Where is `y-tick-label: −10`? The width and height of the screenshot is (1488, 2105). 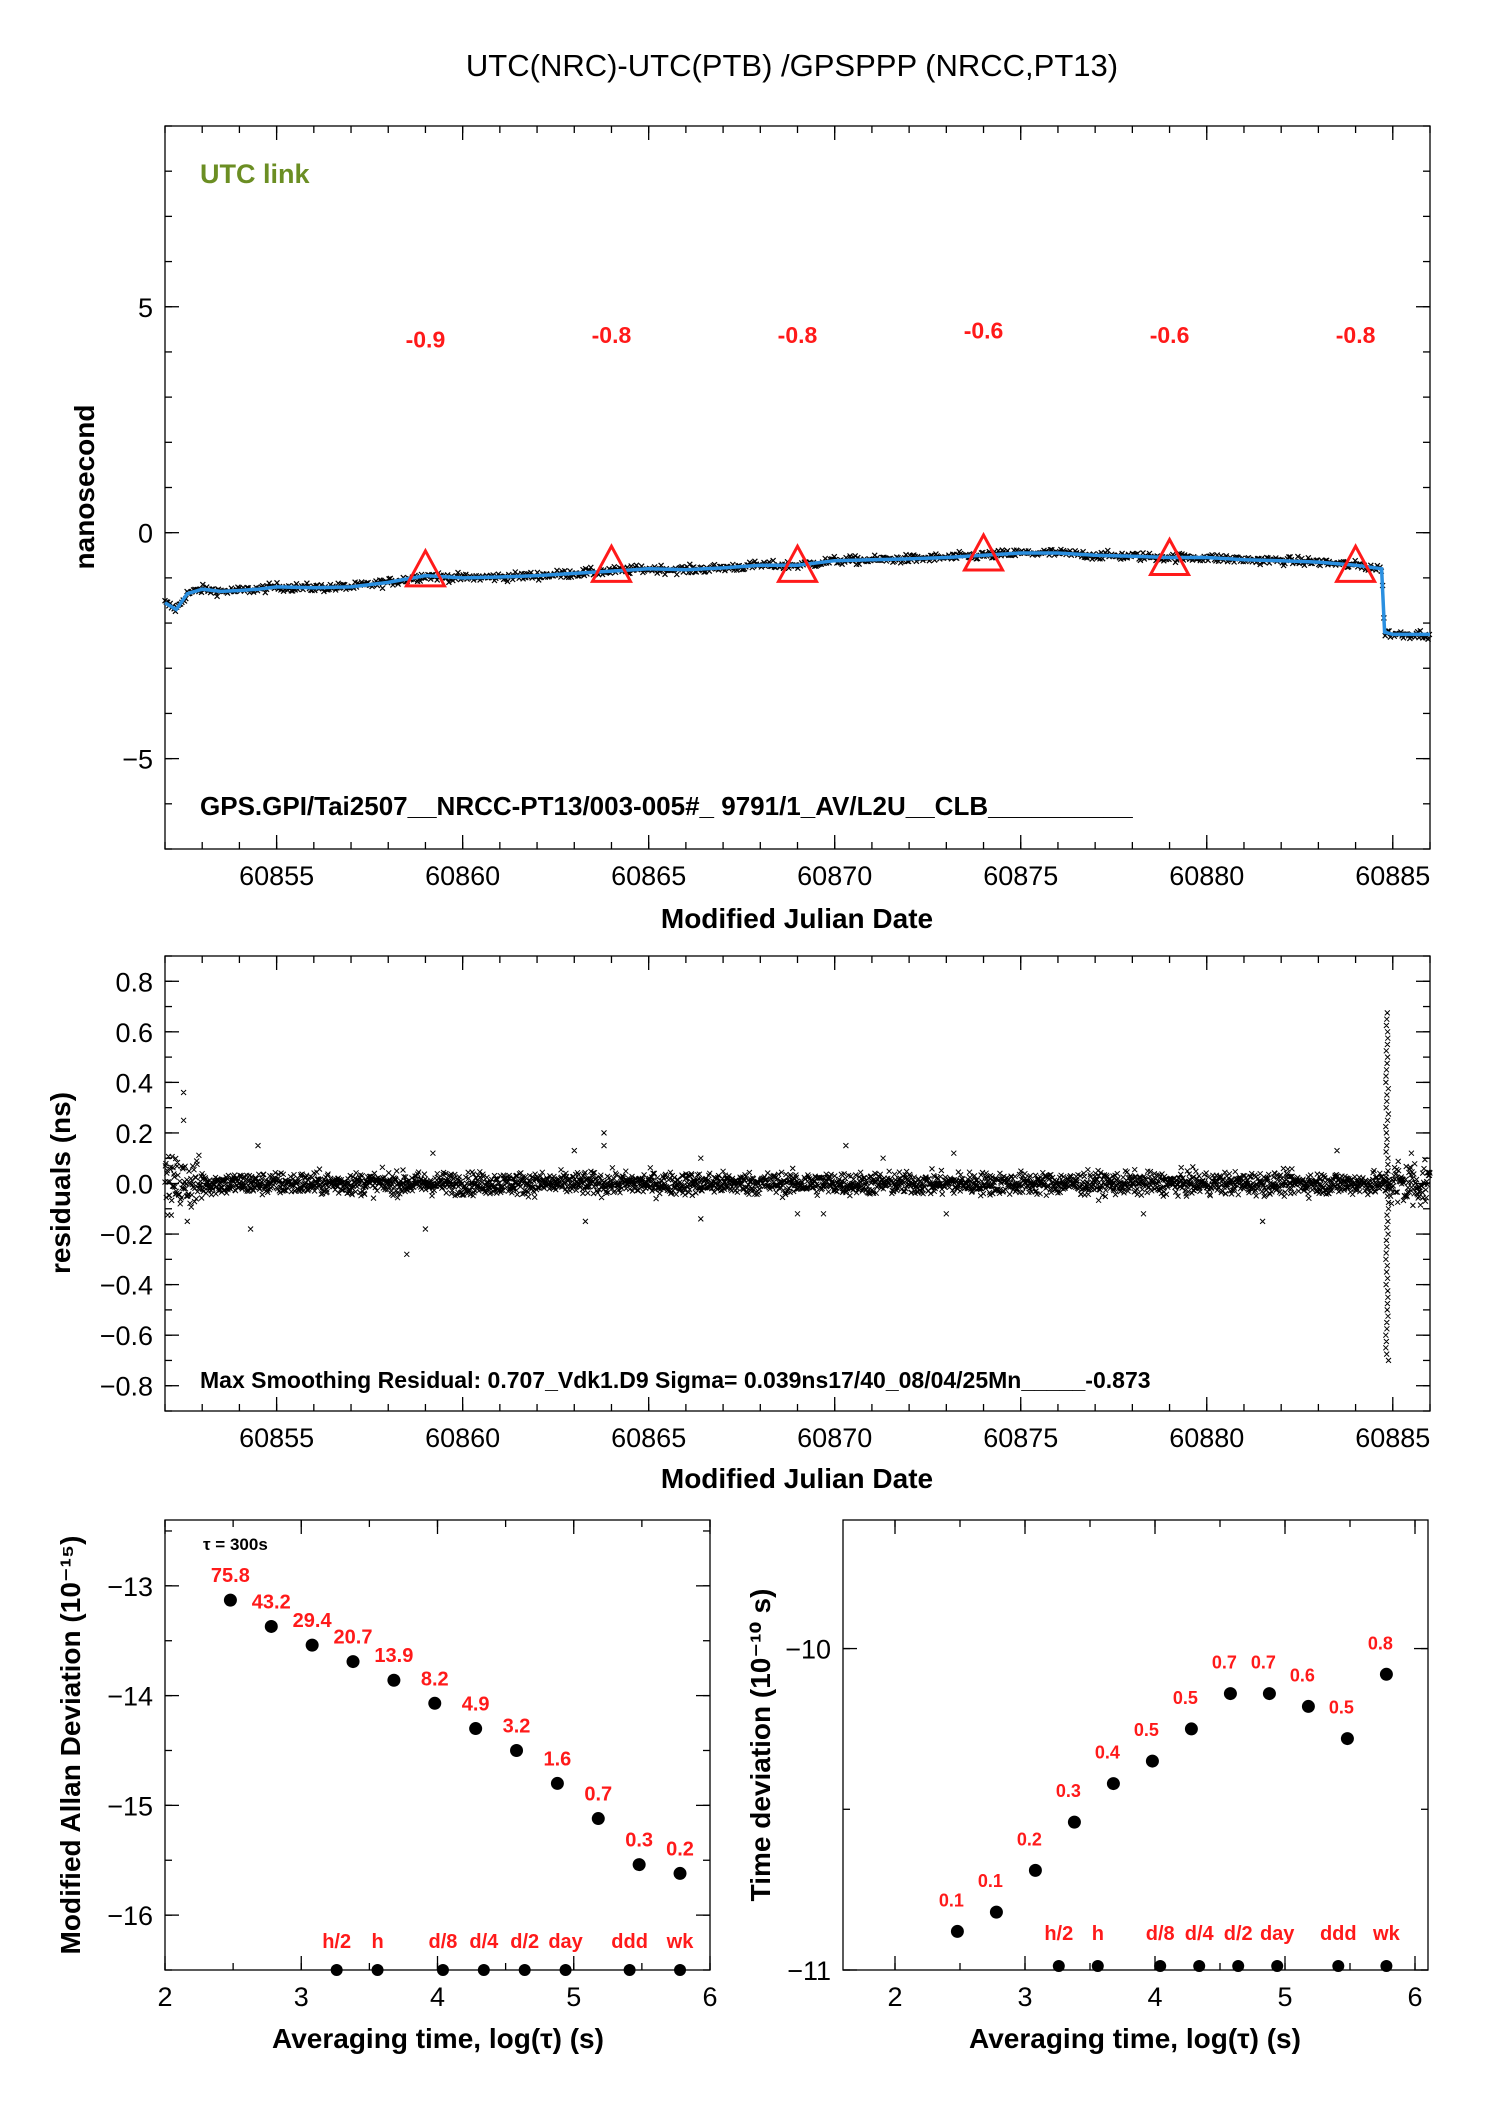 y-tick-label: −10 is located at coordinates (808, 1650).